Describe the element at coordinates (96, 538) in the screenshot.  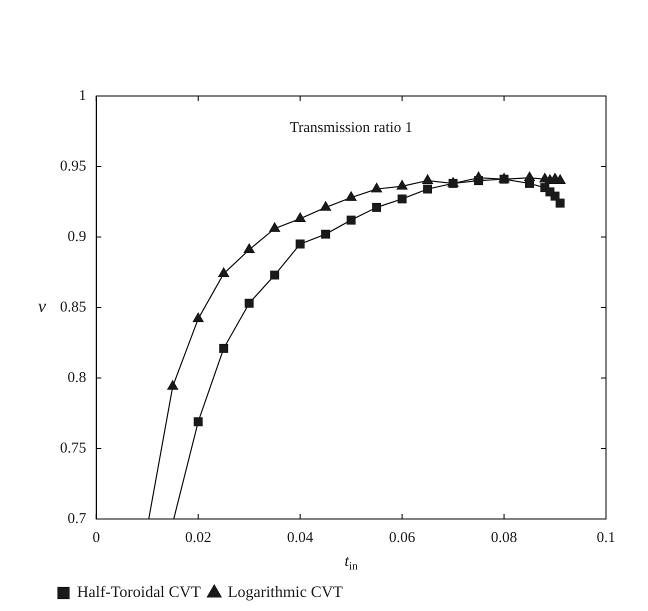
I see `x-tick-label: 0` at that location.